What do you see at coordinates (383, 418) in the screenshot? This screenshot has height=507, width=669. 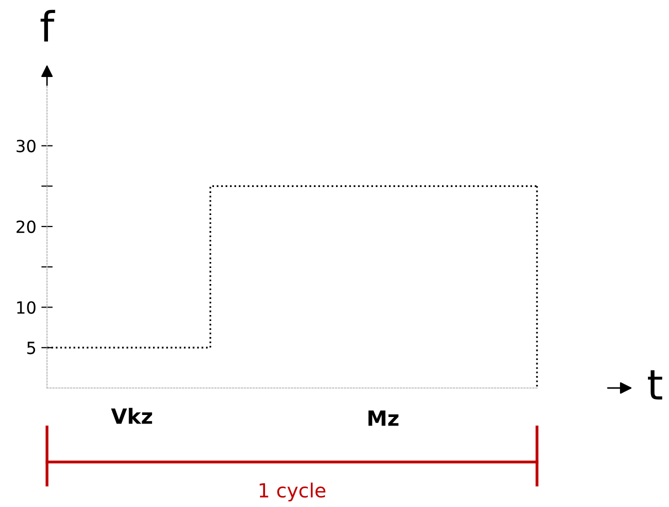 I see `text: Mz` at bounding box center [383, 418].